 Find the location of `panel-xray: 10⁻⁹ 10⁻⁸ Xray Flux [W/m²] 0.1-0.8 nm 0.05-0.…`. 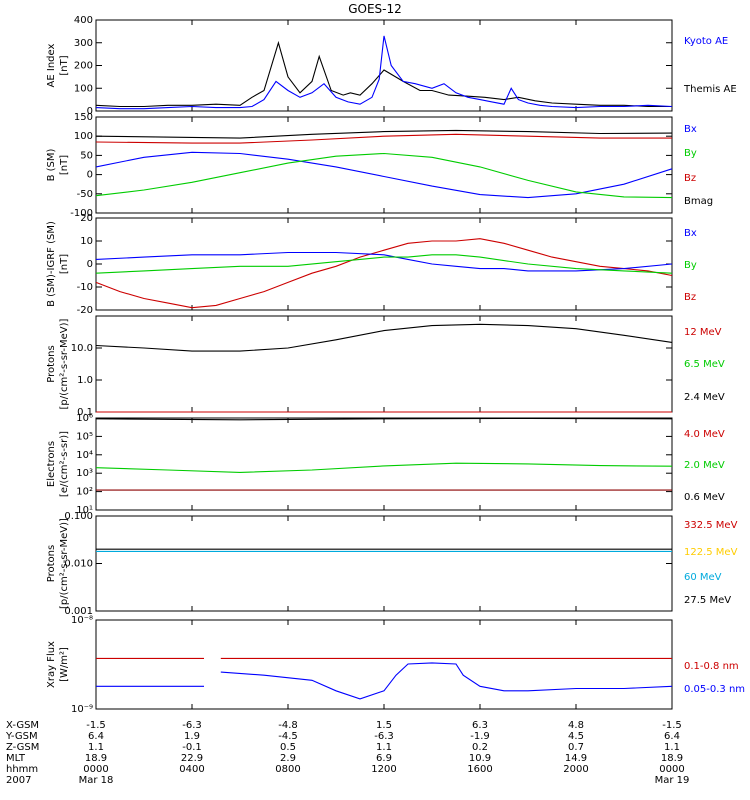

panel-xray: 10⁻⁹ 10⁻⁸ Xray Flux [W/m²] 0.1-0.8 nm 0.05-0.… is located at coordinates (395, 665).